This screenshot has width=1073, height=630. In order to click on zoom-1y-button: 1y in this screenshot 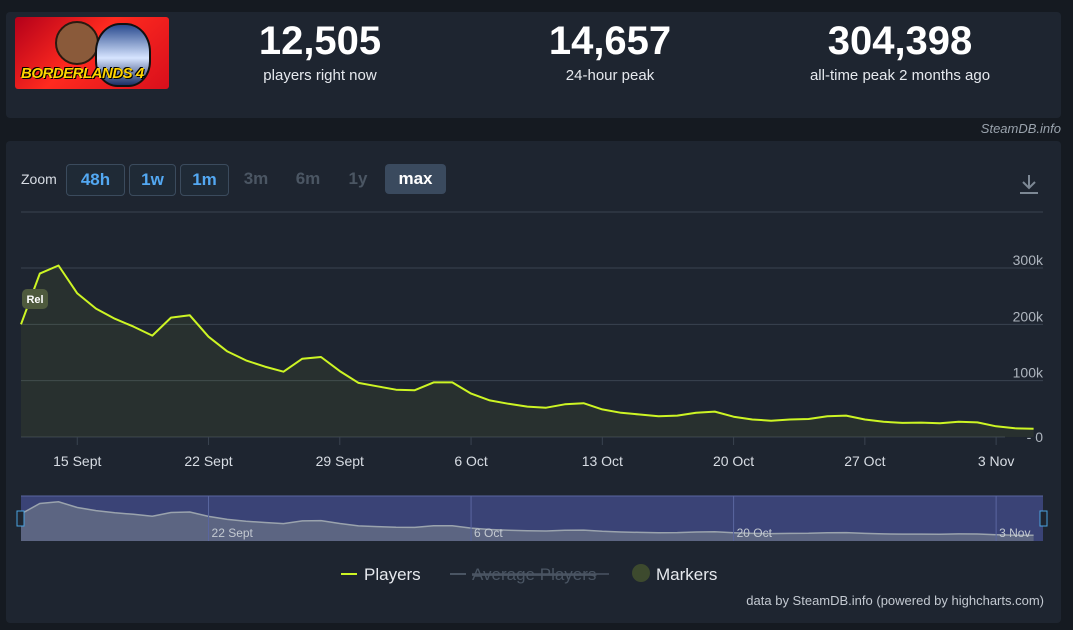, I will do `click(358, 178)`.